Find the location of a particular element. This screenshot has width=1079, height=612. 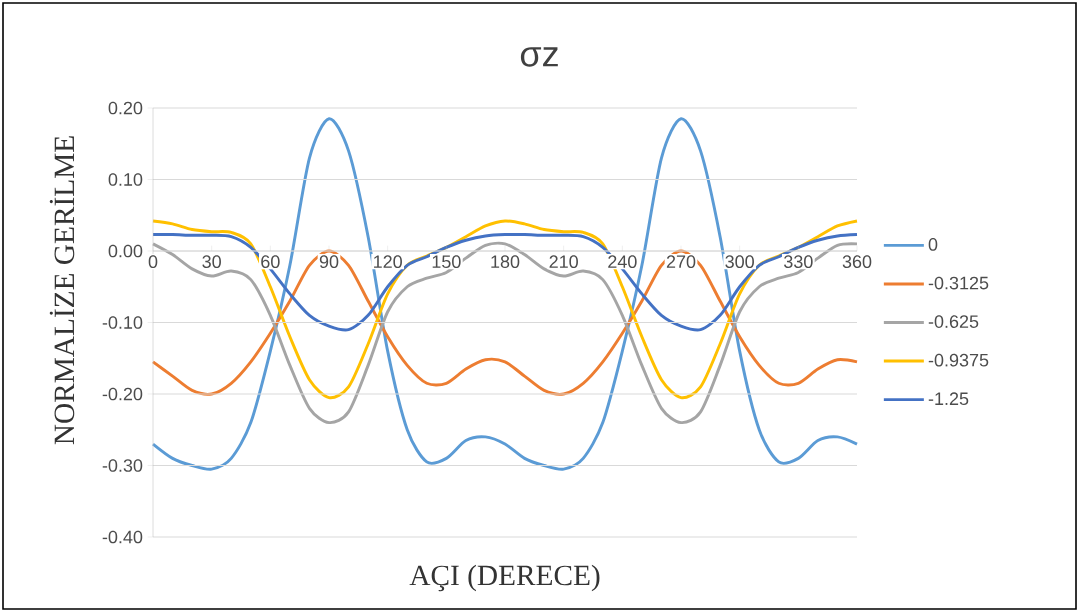

y-tick-label: -0.40 is located at coordinates (122, 537).